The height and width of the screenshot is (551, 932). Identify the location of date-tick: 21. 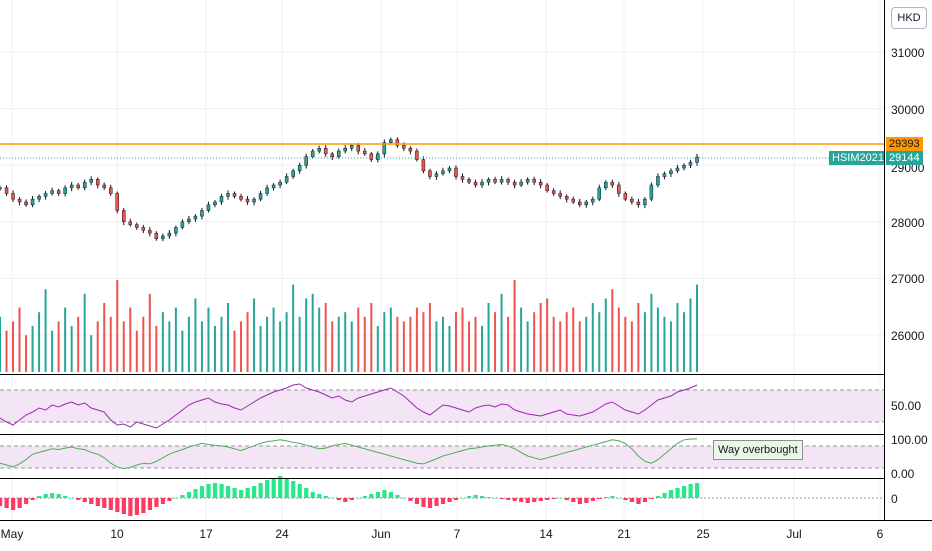
(624, 534).